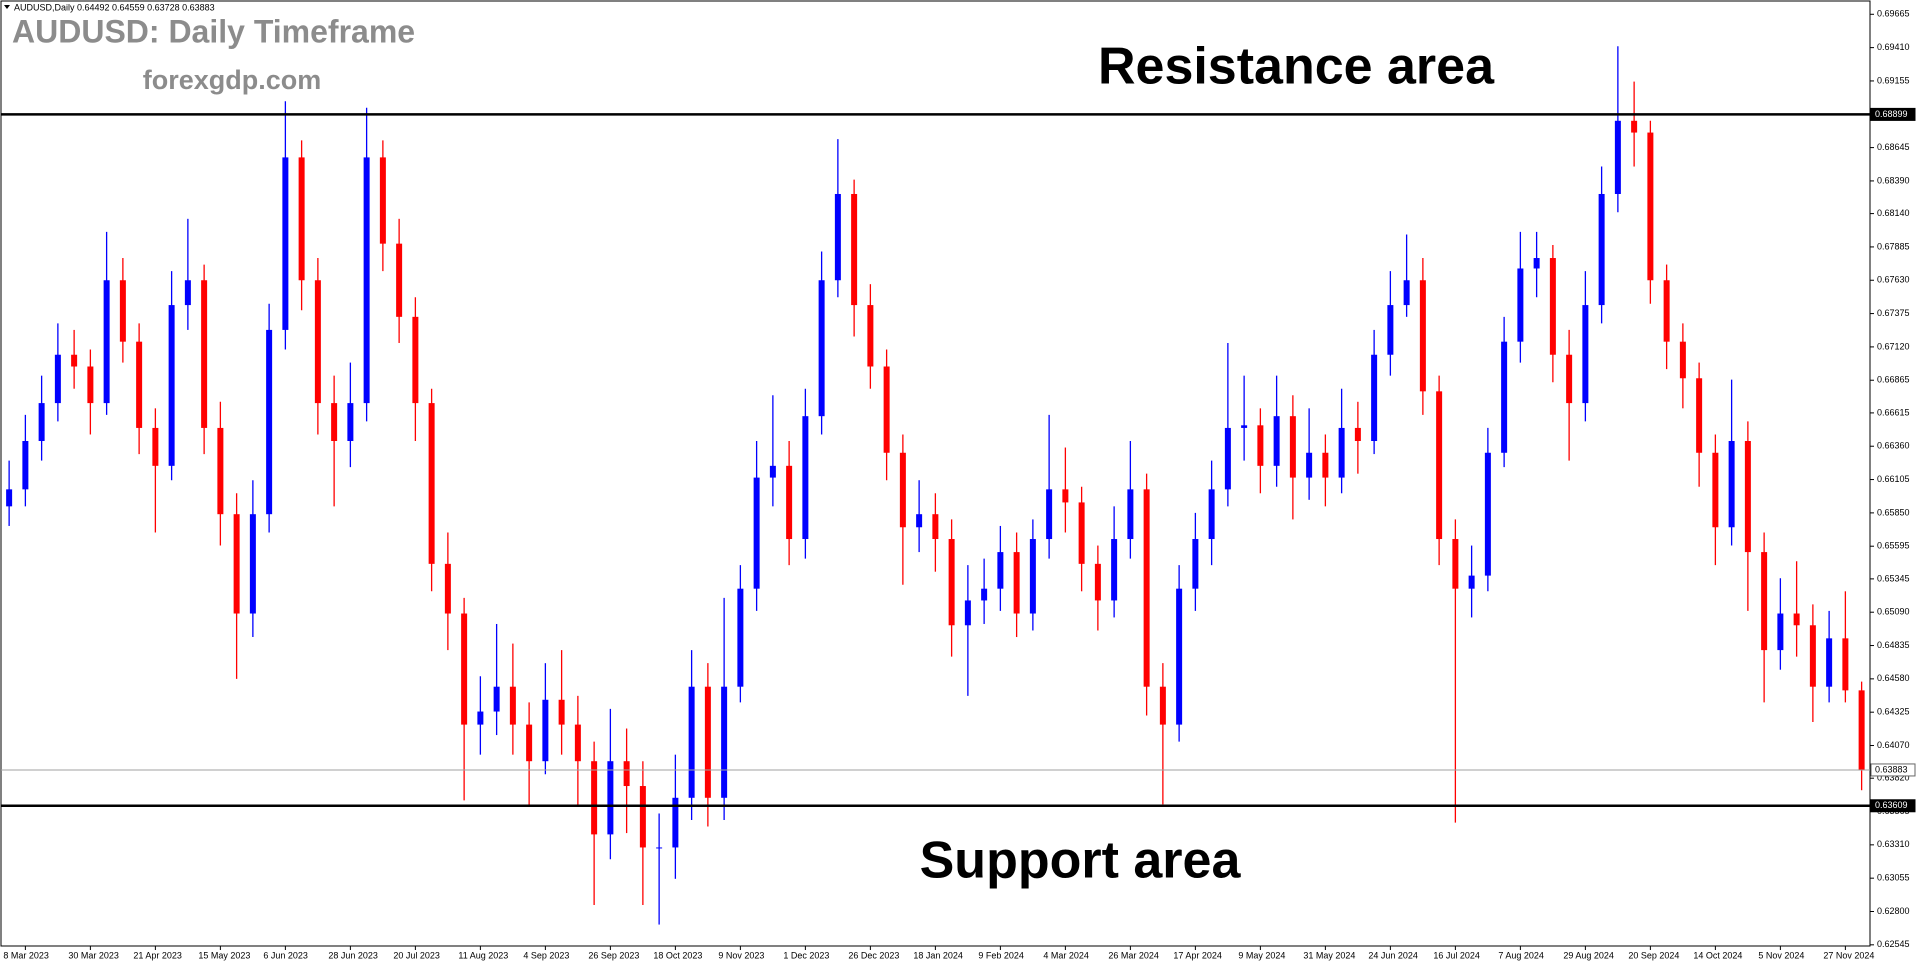  What do you see at coordinates (1893, 612) in the screenshot?
I see `y-tick-label: 0.65090` at bounding box center [1893, 612].